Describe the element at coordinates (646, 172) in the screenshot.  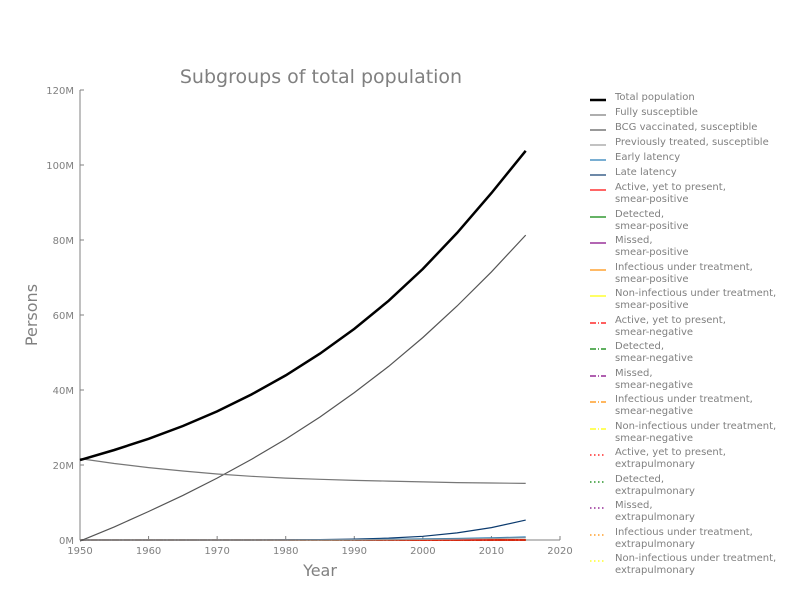
I see `legend-label: Late latency` at that location.